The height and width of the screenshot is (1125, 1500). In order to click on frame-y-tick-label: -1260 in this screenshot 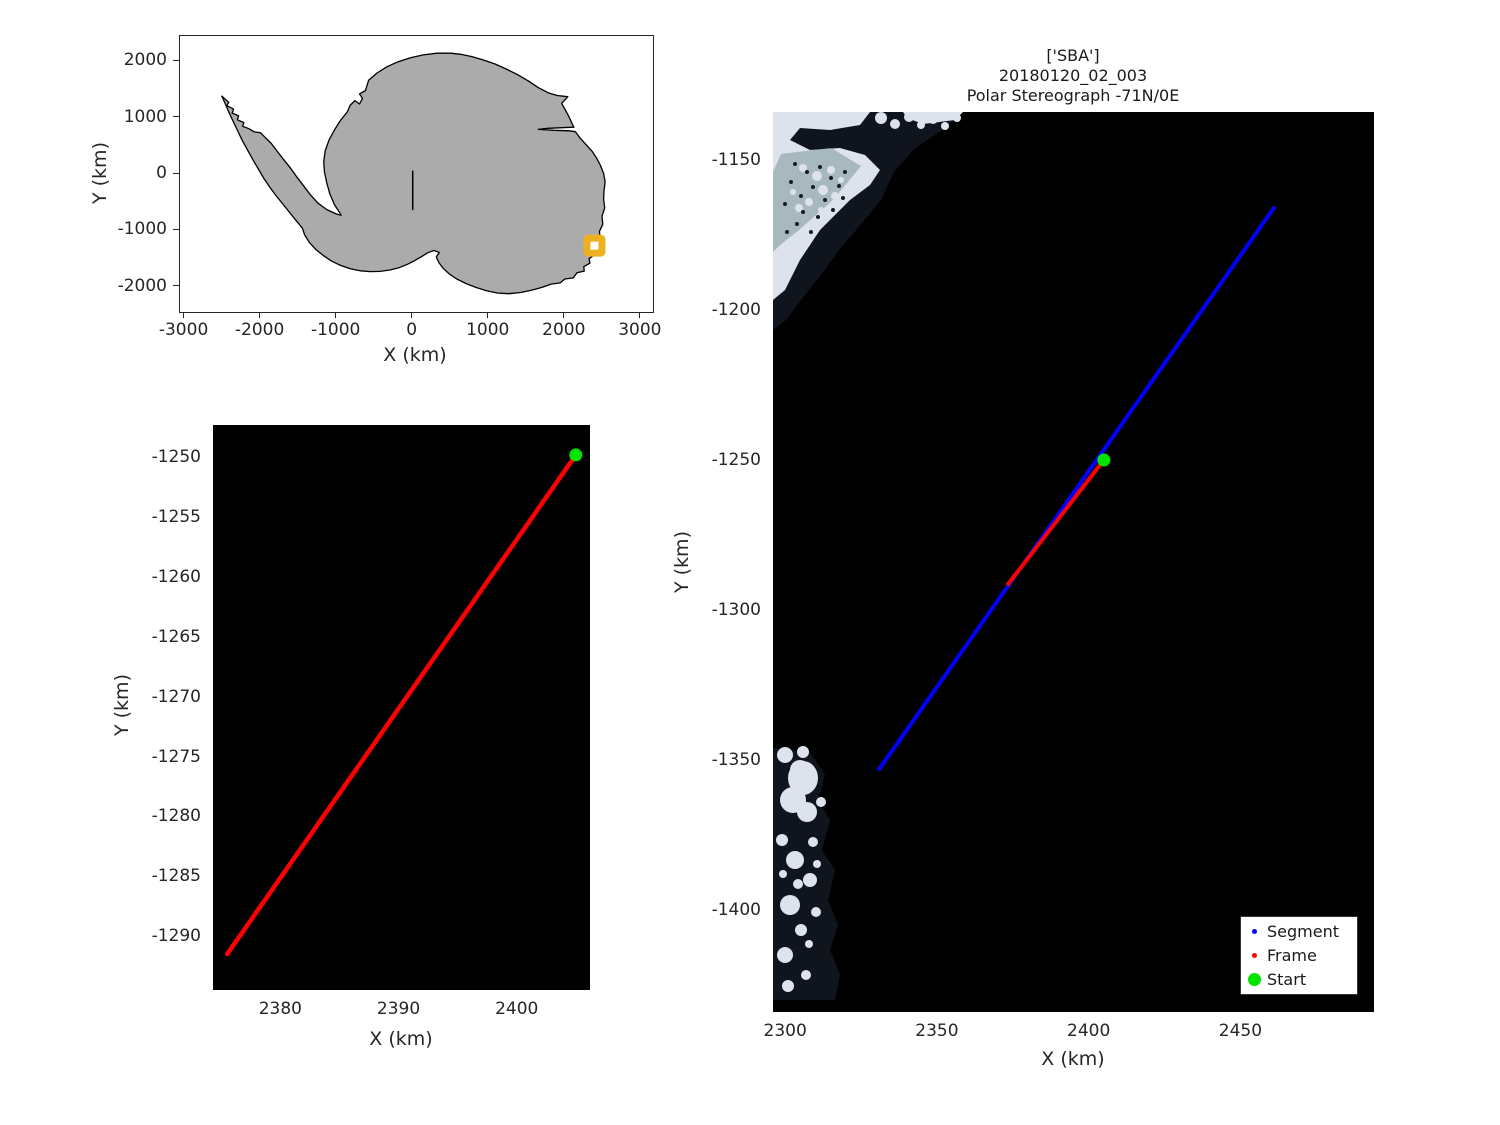, I will do `click(176, 577)`.